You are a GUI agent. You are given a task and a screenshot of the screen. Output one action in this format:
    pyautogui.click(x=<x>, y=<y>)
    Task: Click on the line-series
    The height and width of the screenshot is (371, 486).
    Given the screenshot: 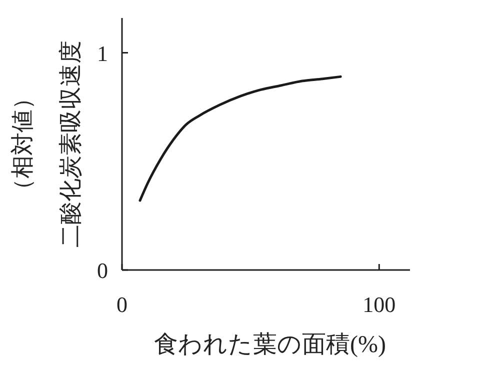 What is the action you would take?
    pyautogui.click(x=240, y=138)
    